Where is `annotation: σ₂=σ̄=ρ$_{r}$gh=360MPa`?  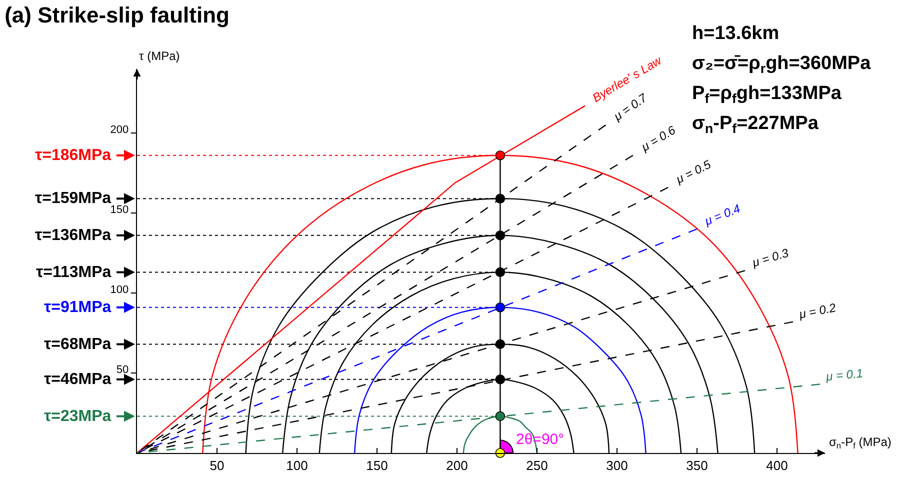
annotation: σ₂=σ̄=ρ$_{r}$gh=360MPa is located at coordinates (782, 64).